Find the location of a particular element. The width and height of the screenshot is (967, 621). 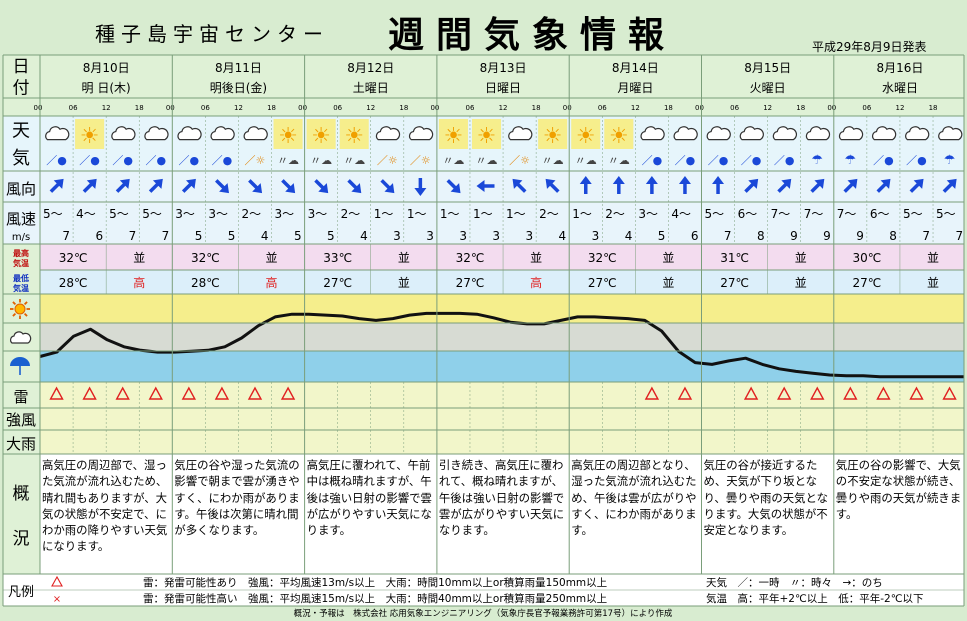

min-temp-compare: 並 is located at coordinates (801, 283).